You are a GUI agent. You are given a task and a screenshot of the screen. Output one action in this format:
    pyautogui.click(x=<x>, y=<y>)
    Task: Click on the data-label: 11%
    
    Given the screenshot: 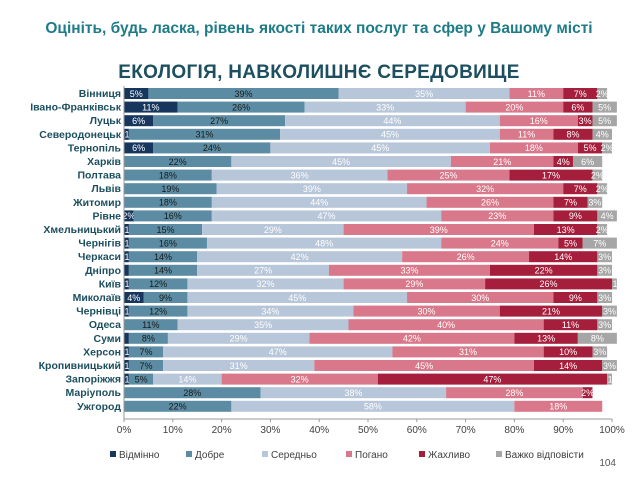 What is the action you would take?
    pyautogui.click(x=526, y=135)
    